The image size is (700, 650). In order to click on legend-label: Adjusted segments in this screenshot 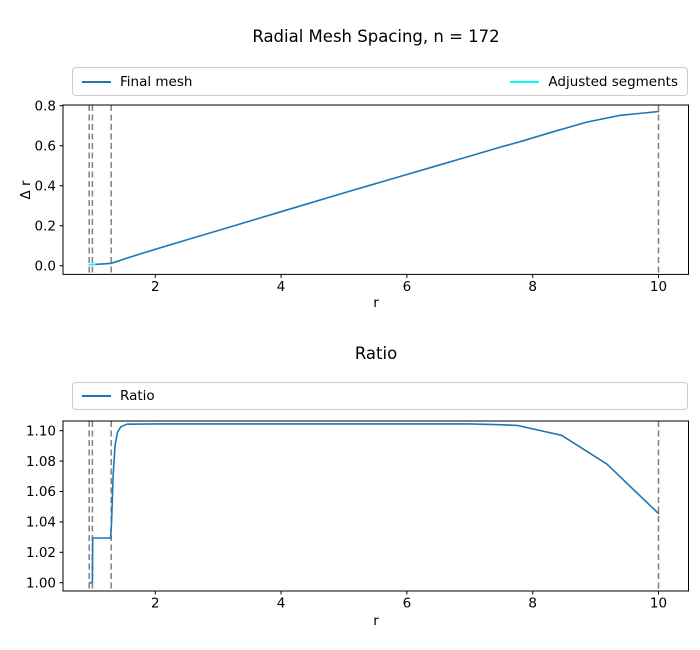, I will do `click(613, 81)`.